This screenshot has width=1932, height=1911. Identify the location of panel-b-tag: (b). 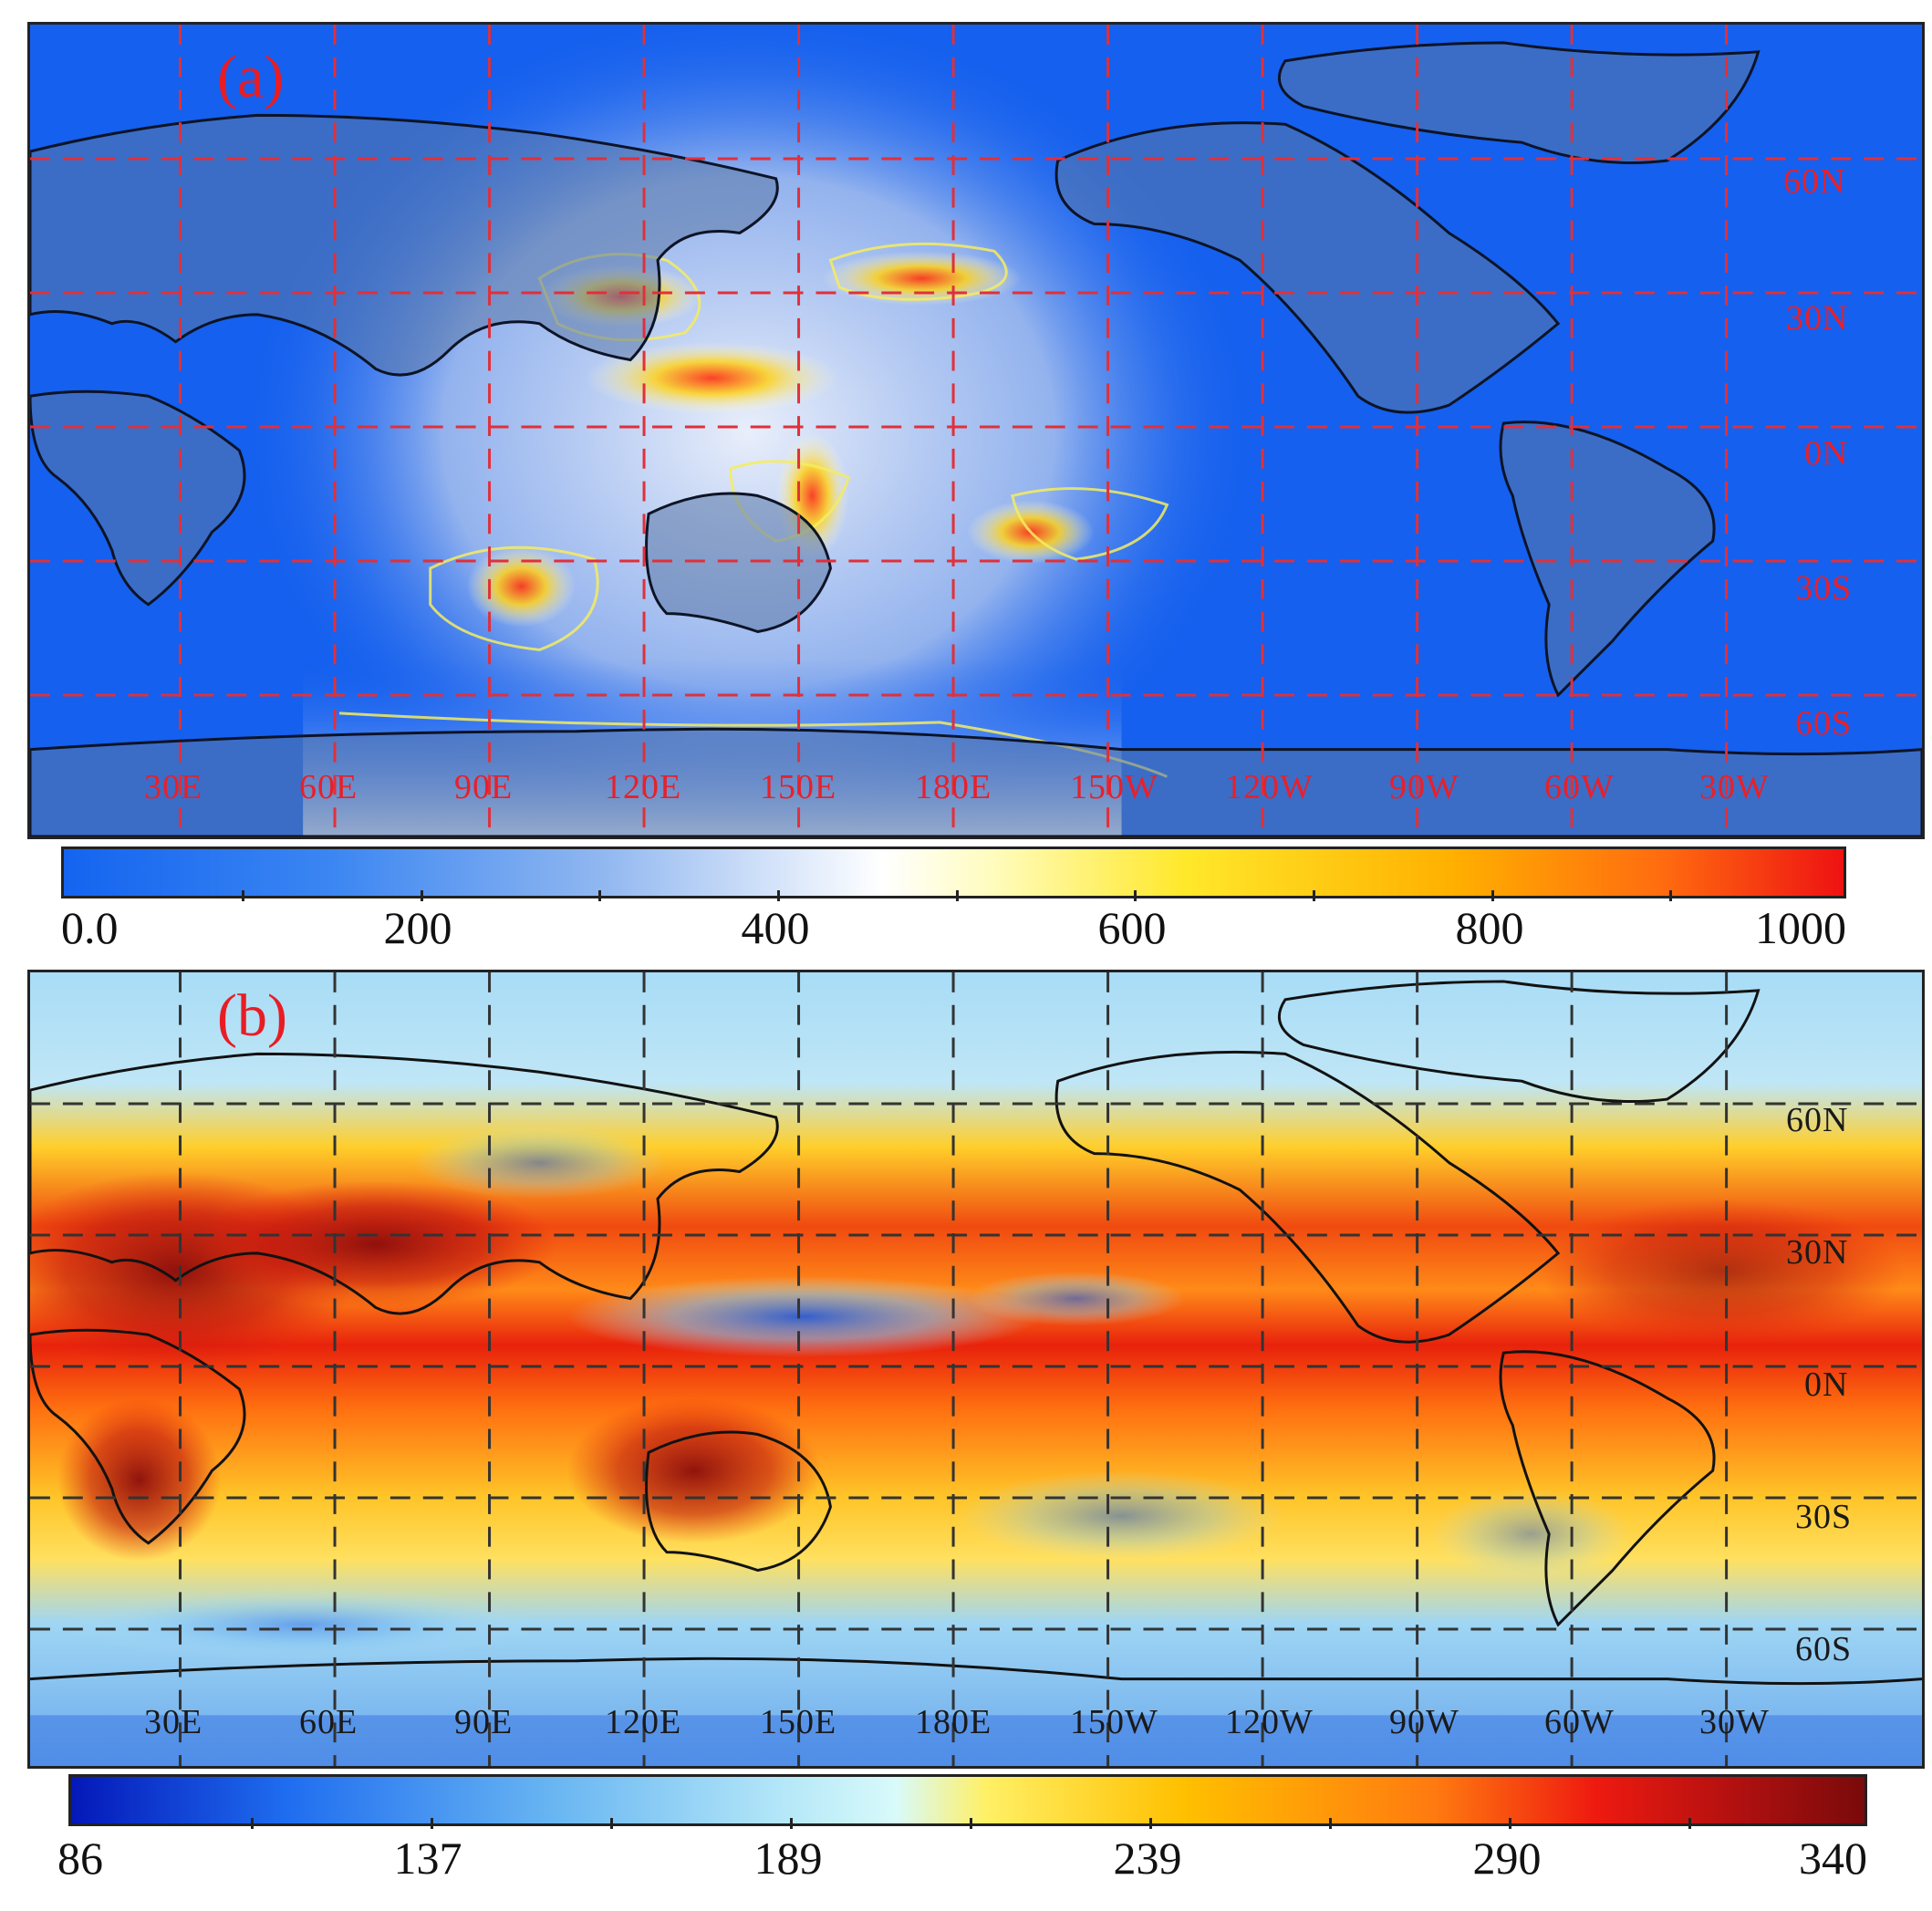
(252, 1015).